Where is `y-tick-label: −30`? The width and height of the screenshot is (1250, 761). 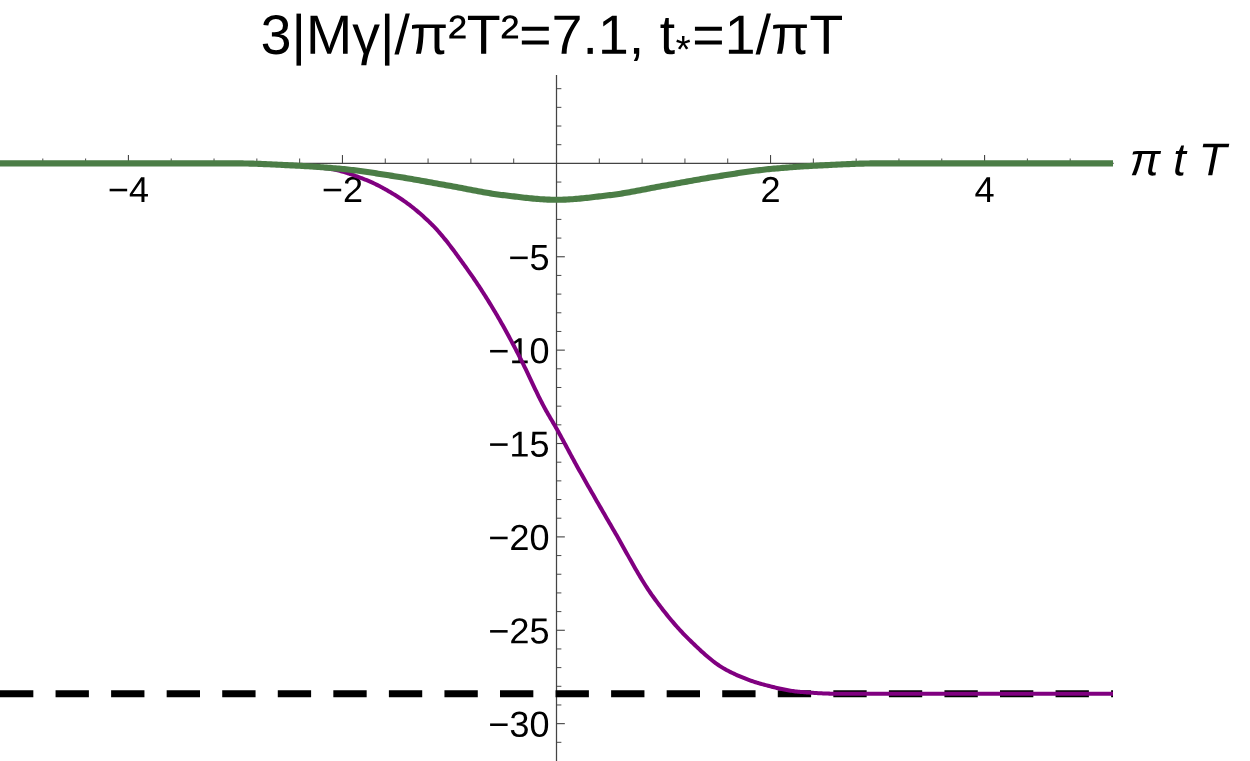 y-tick-label: −30 is located at coordinates (519, 724).